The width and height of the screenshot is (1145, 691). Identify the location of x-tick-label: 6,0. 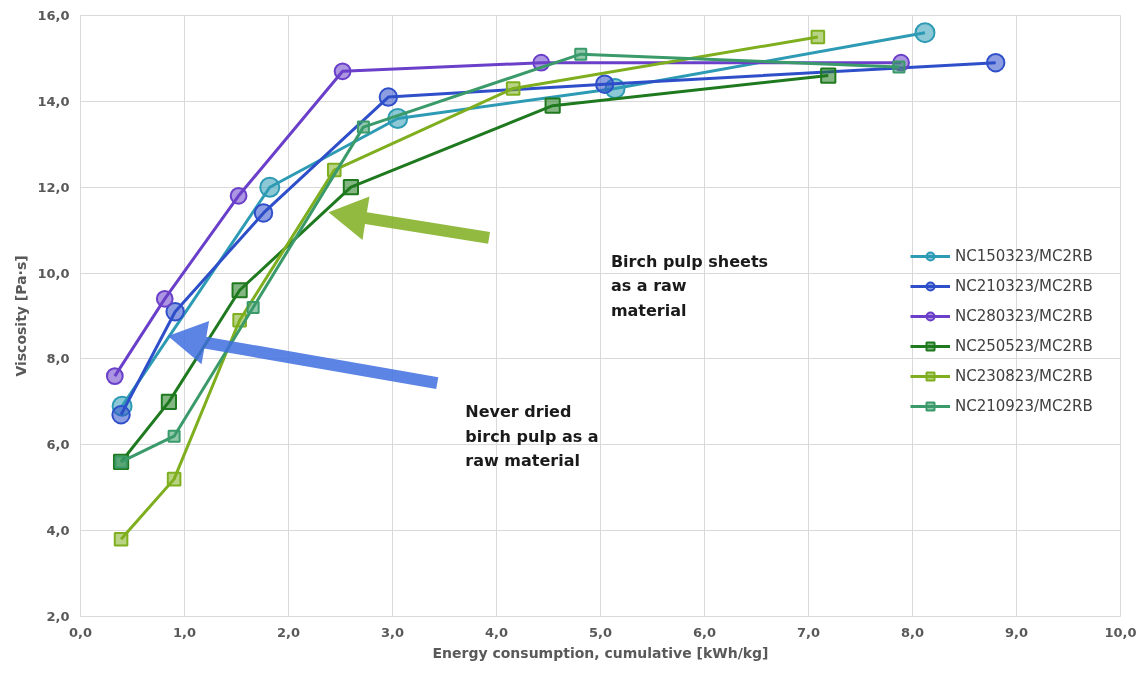
(704, 632).